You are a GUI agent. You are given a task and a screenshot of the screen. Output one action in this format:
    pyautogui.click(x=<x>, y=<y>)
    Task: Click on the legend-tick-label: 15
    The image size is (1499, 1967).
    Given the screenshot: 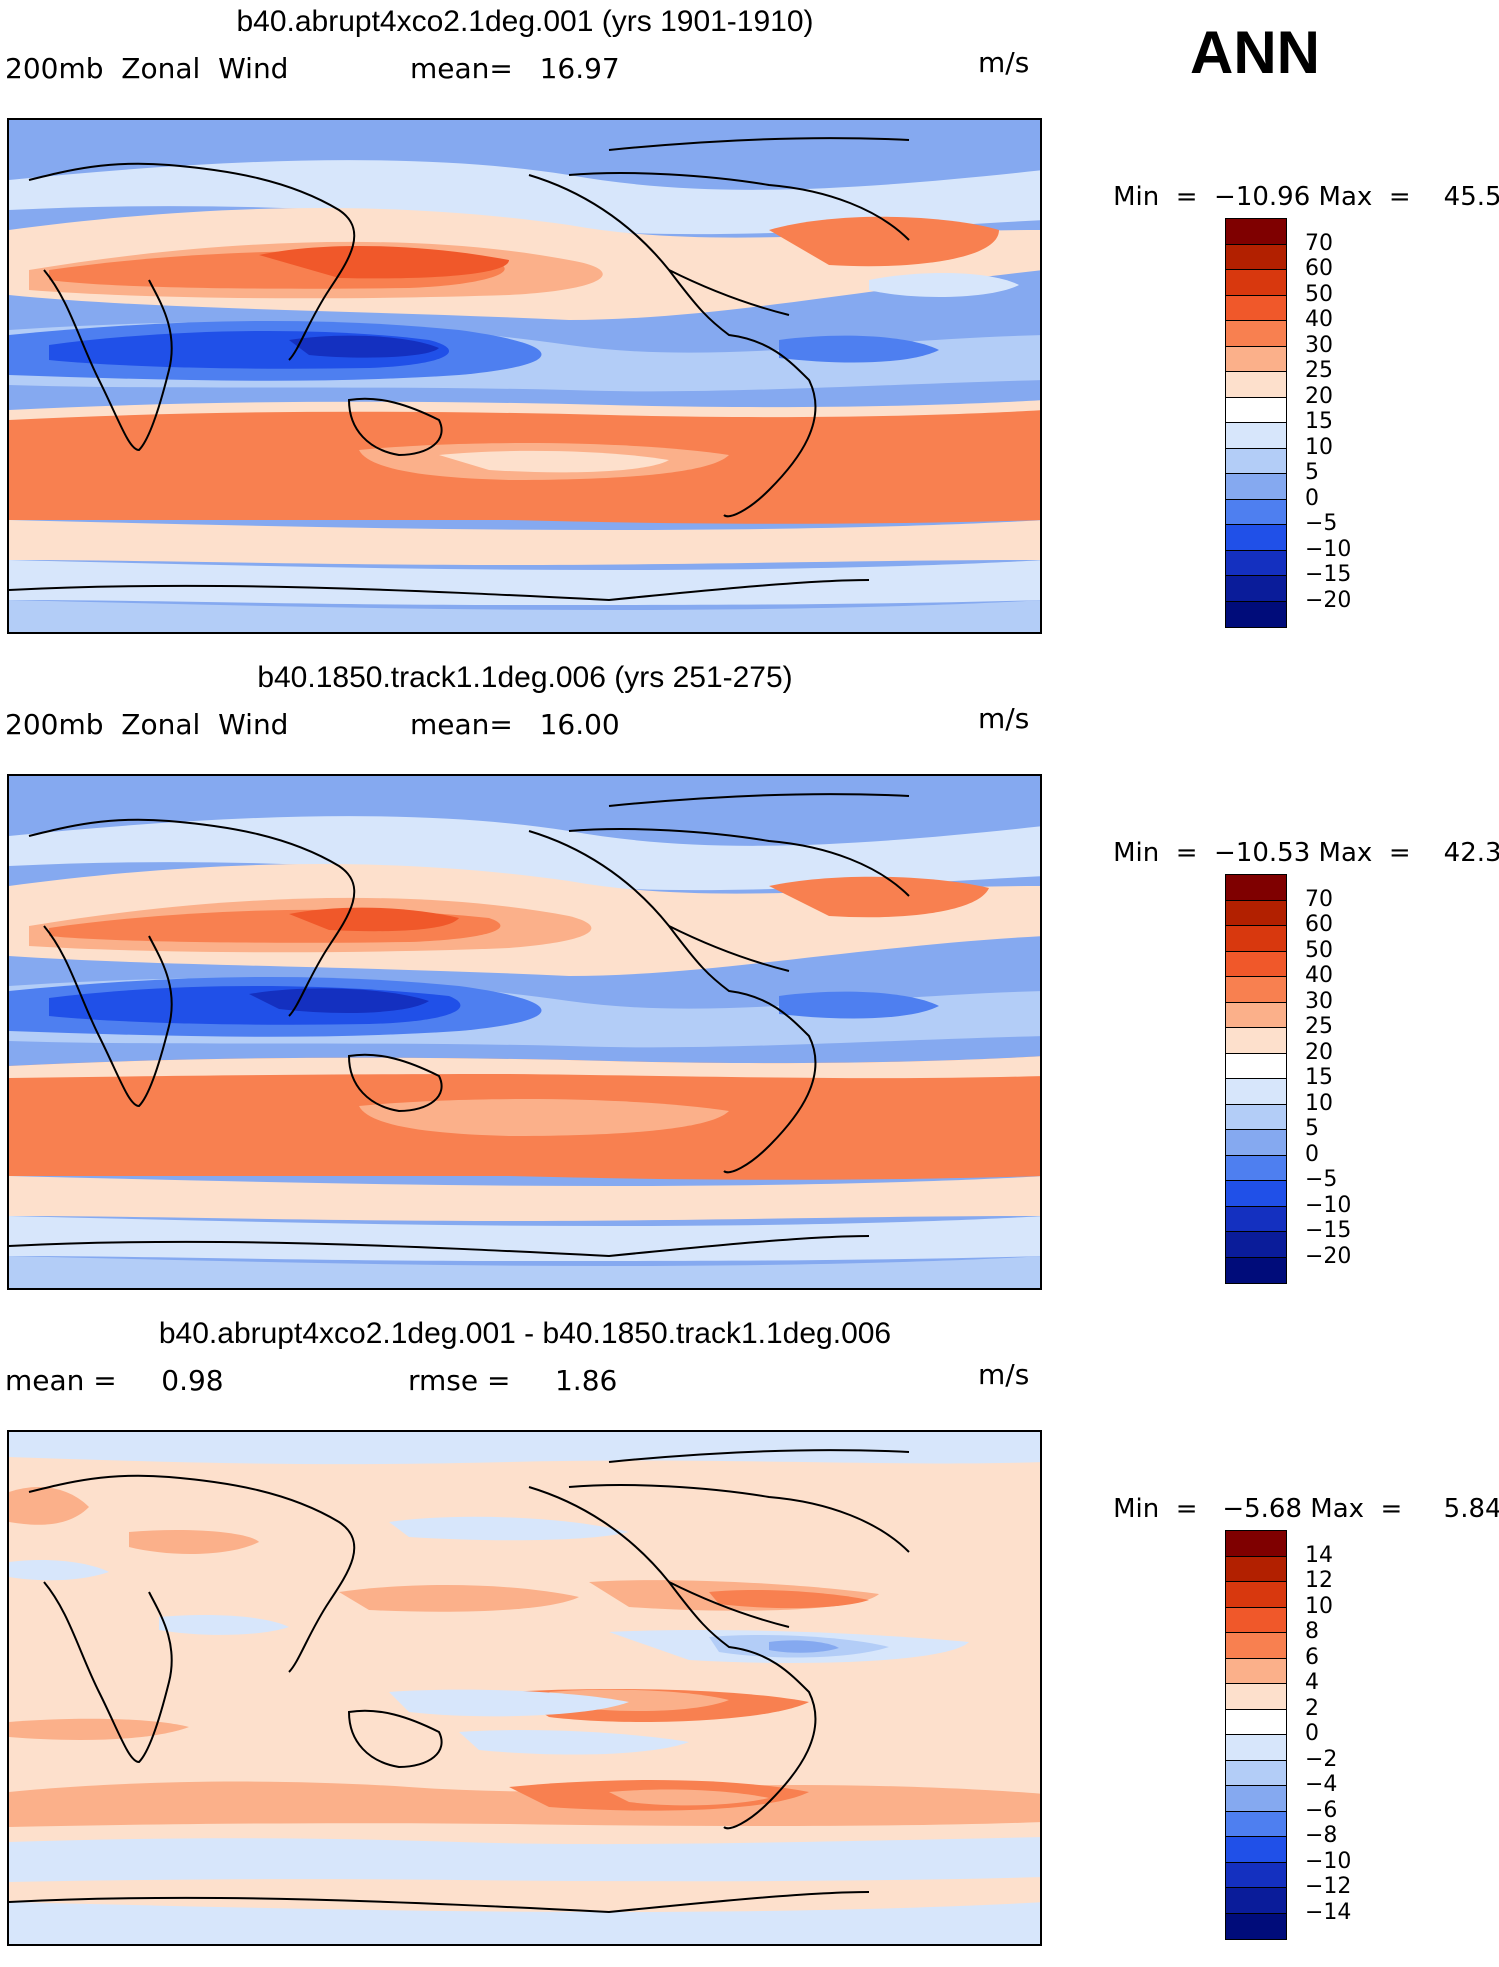 What is the action you would take?
    pyautogui.click(x=1319, y=1077)
    